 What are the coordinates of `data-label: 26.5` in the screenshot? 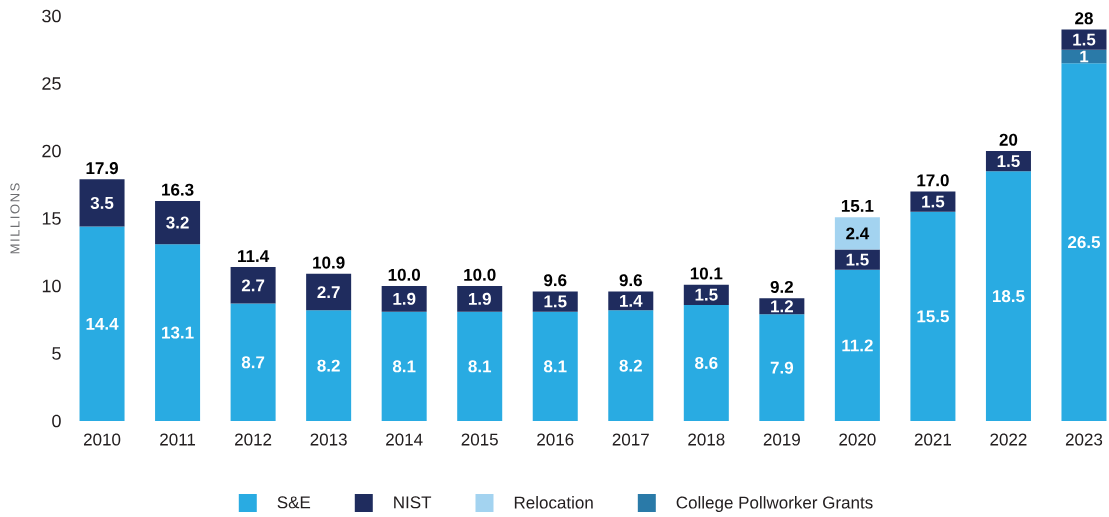 It's located at (1084, 242).